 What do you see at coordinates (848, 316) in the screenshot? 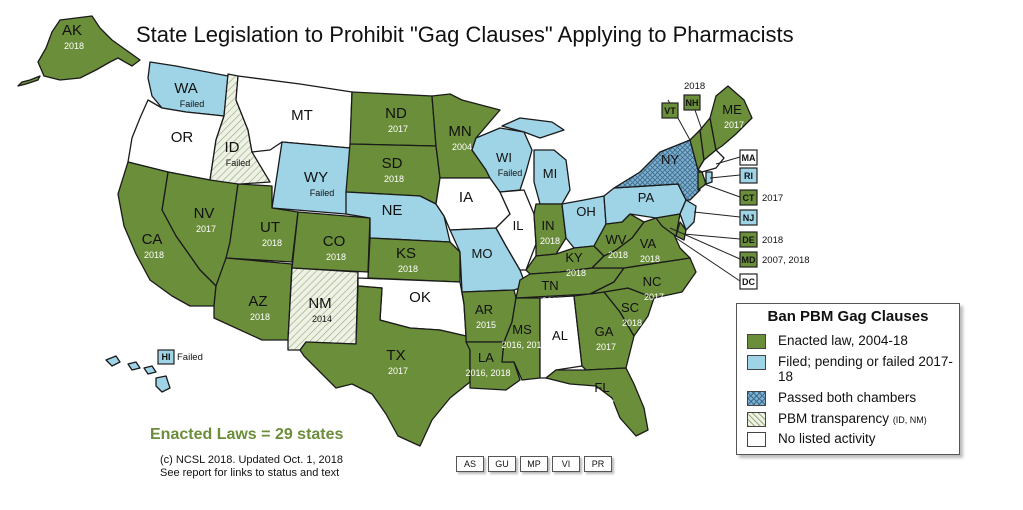
I see `legend-title: Ban PBM Gag Clauses` at bounding box center [848, 316].